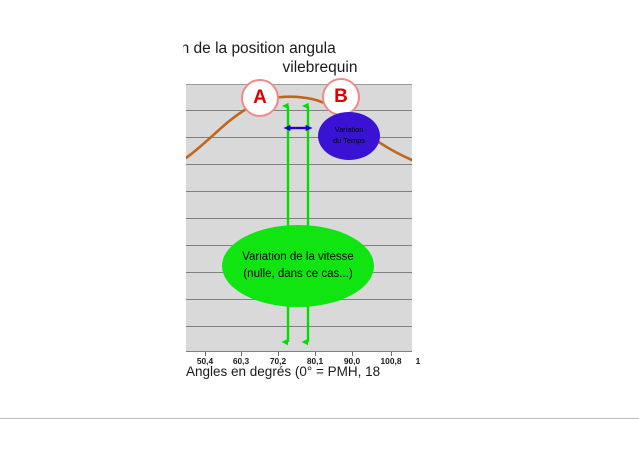 The height and width of the screenshot is (452, 639). Describe the element at coordinates (391, 361) in the screenshot. I see `x-tick-label: 100,8` at that location.